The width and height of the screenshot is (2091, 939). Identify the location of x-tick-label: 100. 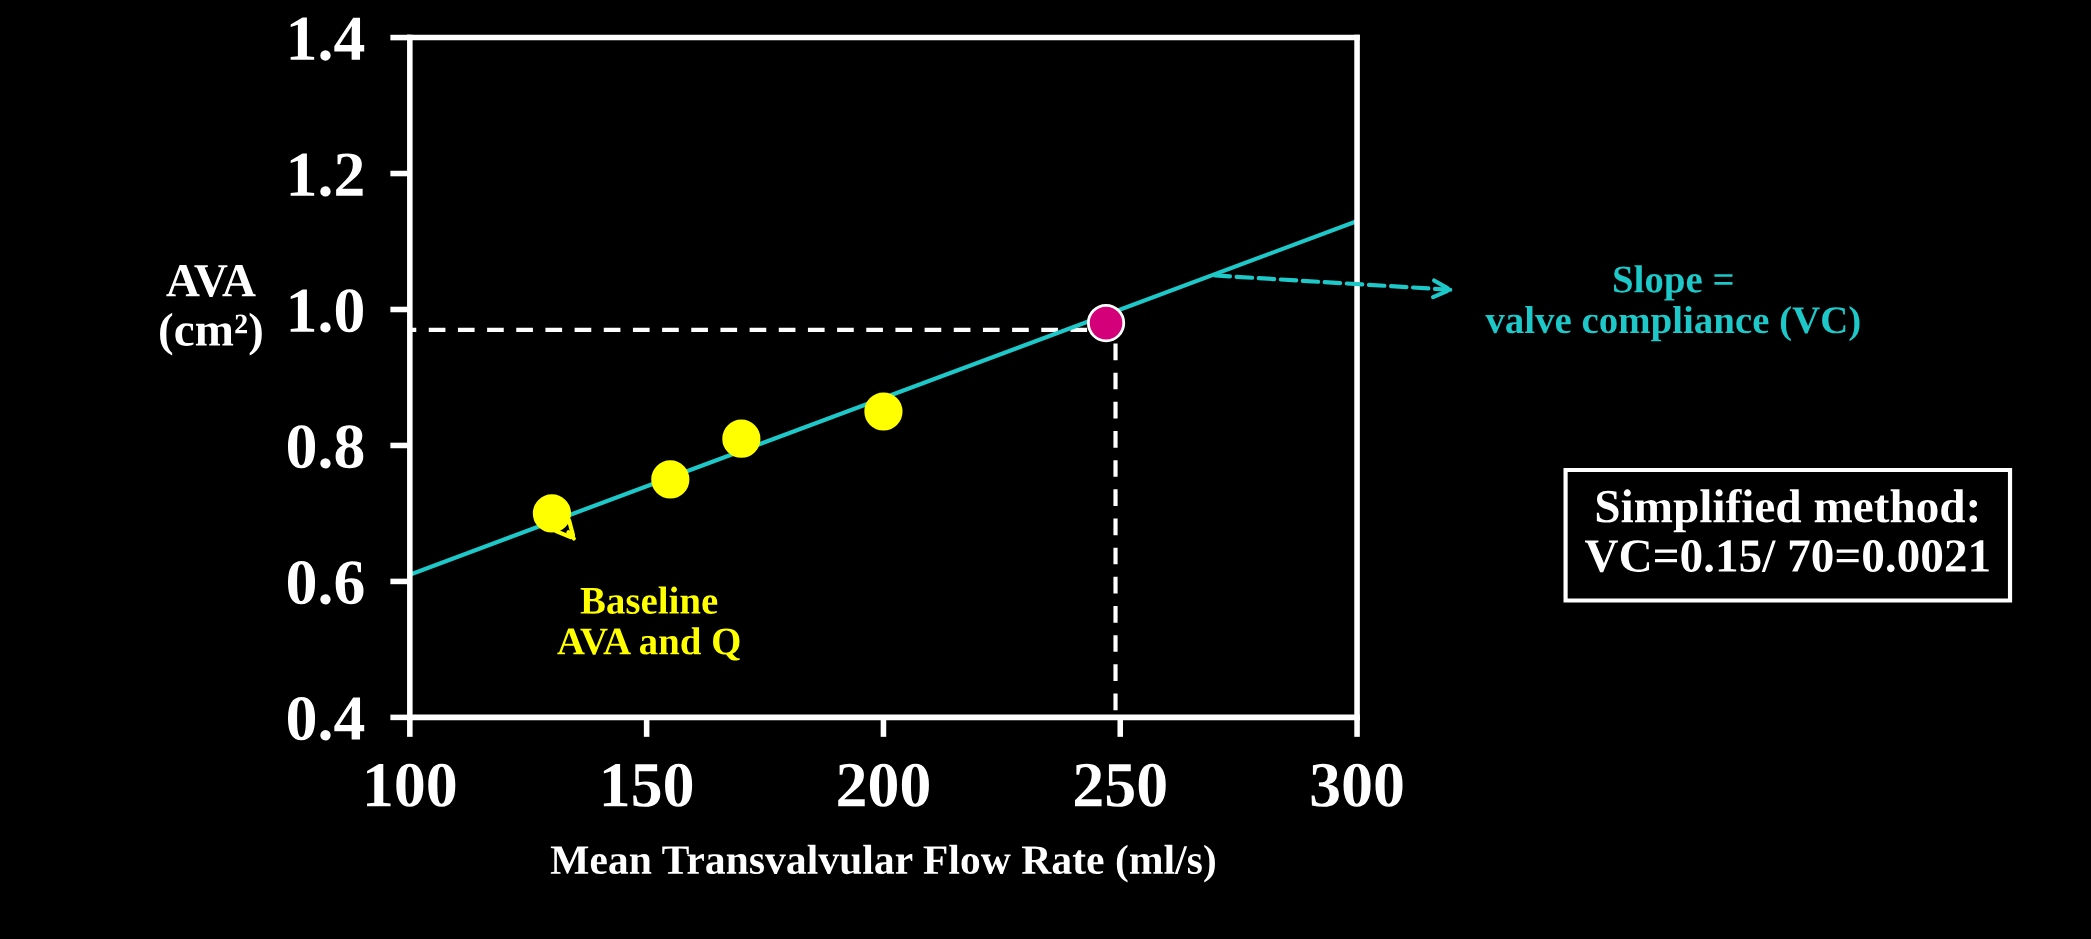
(411, 785).